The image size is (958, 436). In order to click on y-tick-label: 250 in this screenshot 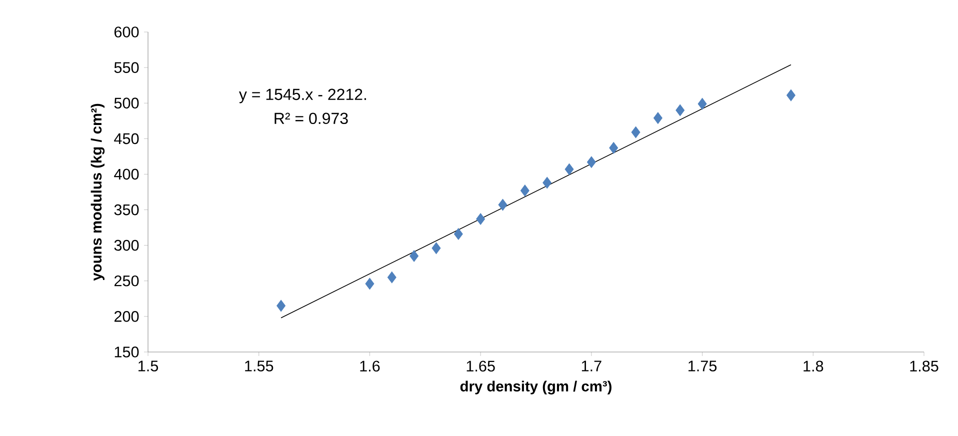, I will do `click(126, 280)`.